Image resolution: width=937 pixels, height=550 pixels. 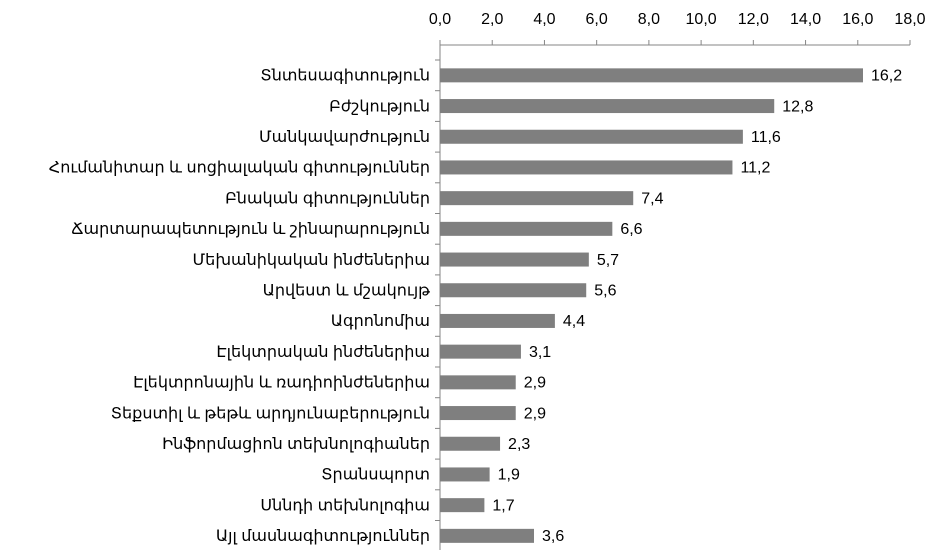 What do you see at coordinates (250, 229) in the screenshot?
I see `y-tick-label: Ճարտարապետություն և շինարարություն` at bounding box center [250, 229].